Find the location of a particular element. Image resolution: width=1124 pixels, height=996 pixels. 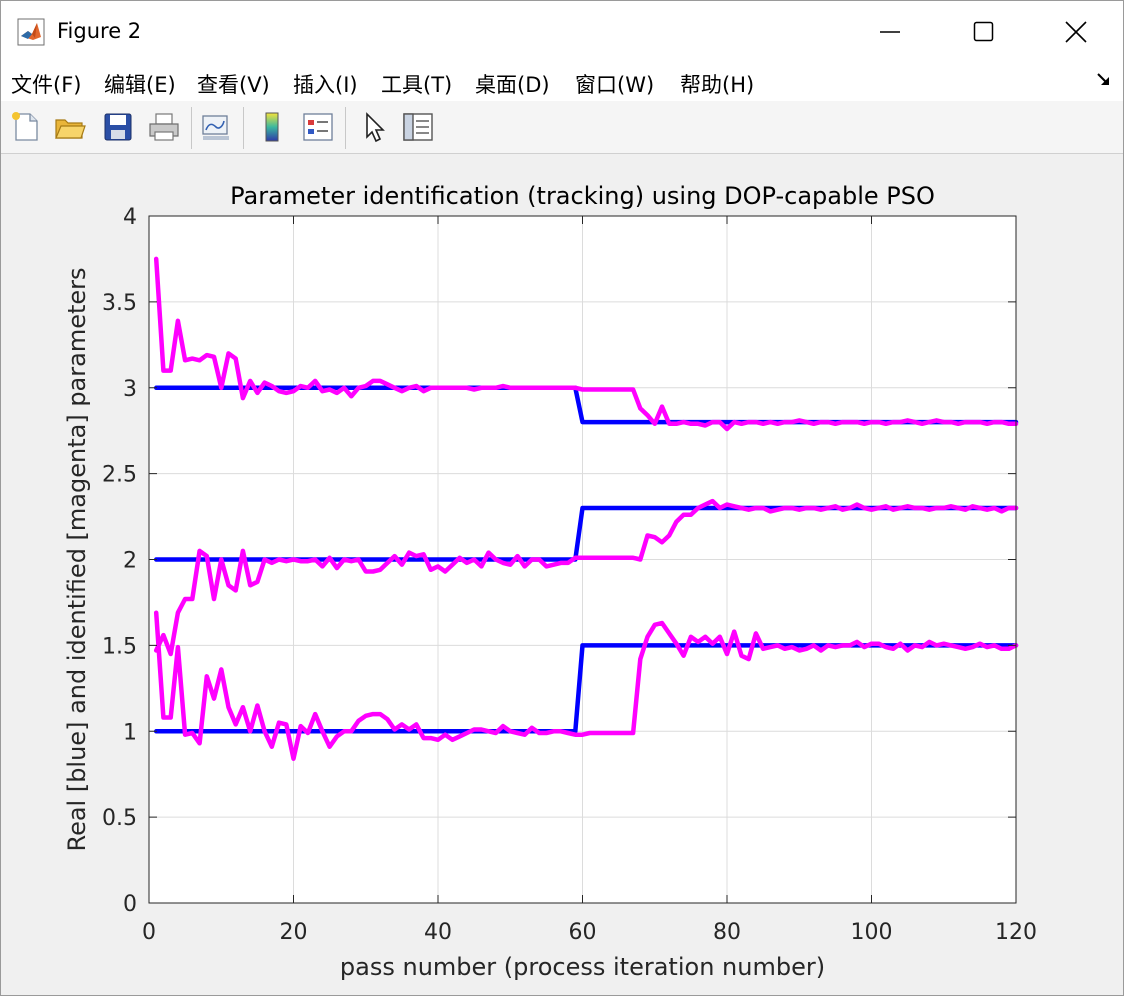

x-tick-label: 40 is located at coordinates (438, 932).